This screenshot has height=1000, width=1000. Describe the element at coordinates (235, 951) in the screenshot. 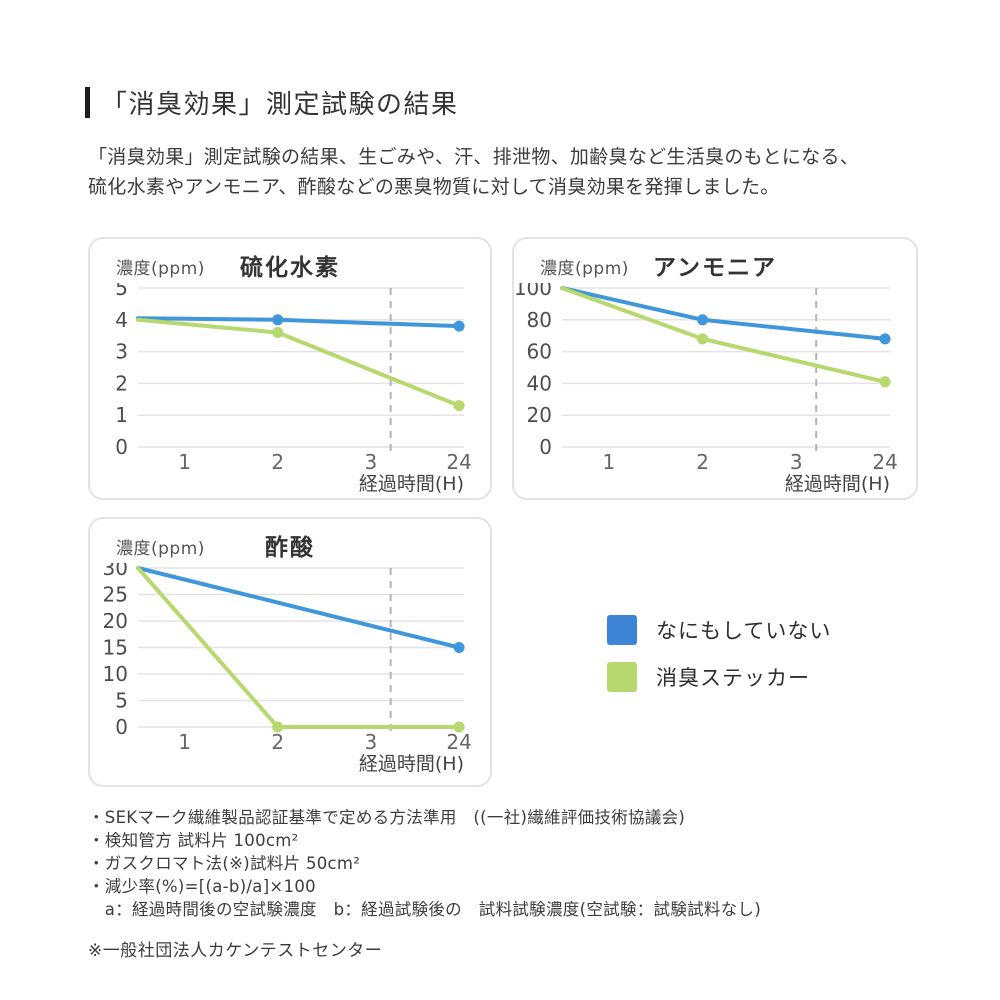

I see `footnote: ※一般社団法人カケンテストセンター` at that location.